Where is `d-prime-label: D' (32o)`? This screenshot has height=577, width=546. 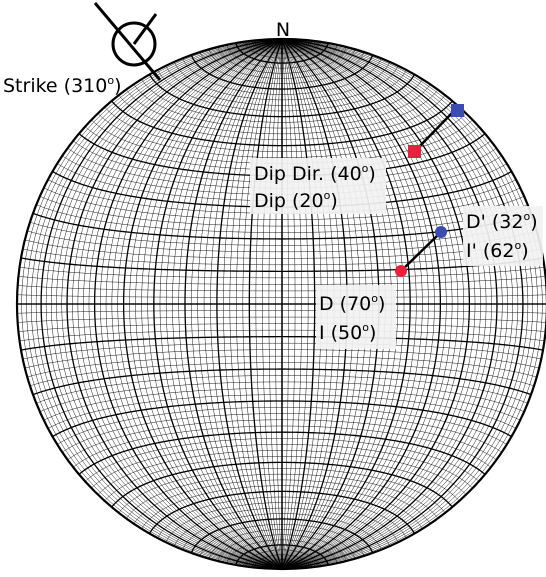
d-prime-label: D' (32o) is located at coordinates (502, 221).